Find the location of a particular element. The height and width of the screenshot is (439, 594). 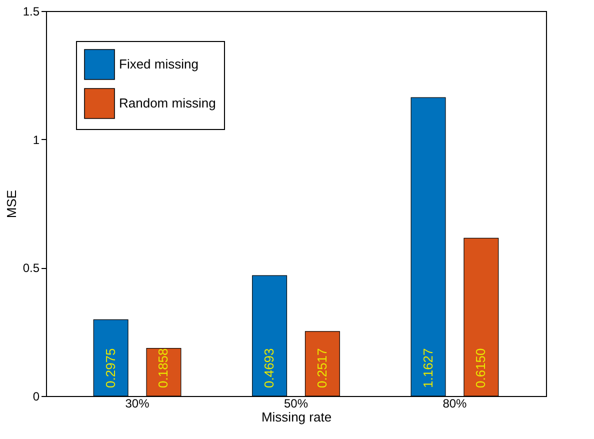

y-tick-label: 1.5 is located at coordinates (31, 11).